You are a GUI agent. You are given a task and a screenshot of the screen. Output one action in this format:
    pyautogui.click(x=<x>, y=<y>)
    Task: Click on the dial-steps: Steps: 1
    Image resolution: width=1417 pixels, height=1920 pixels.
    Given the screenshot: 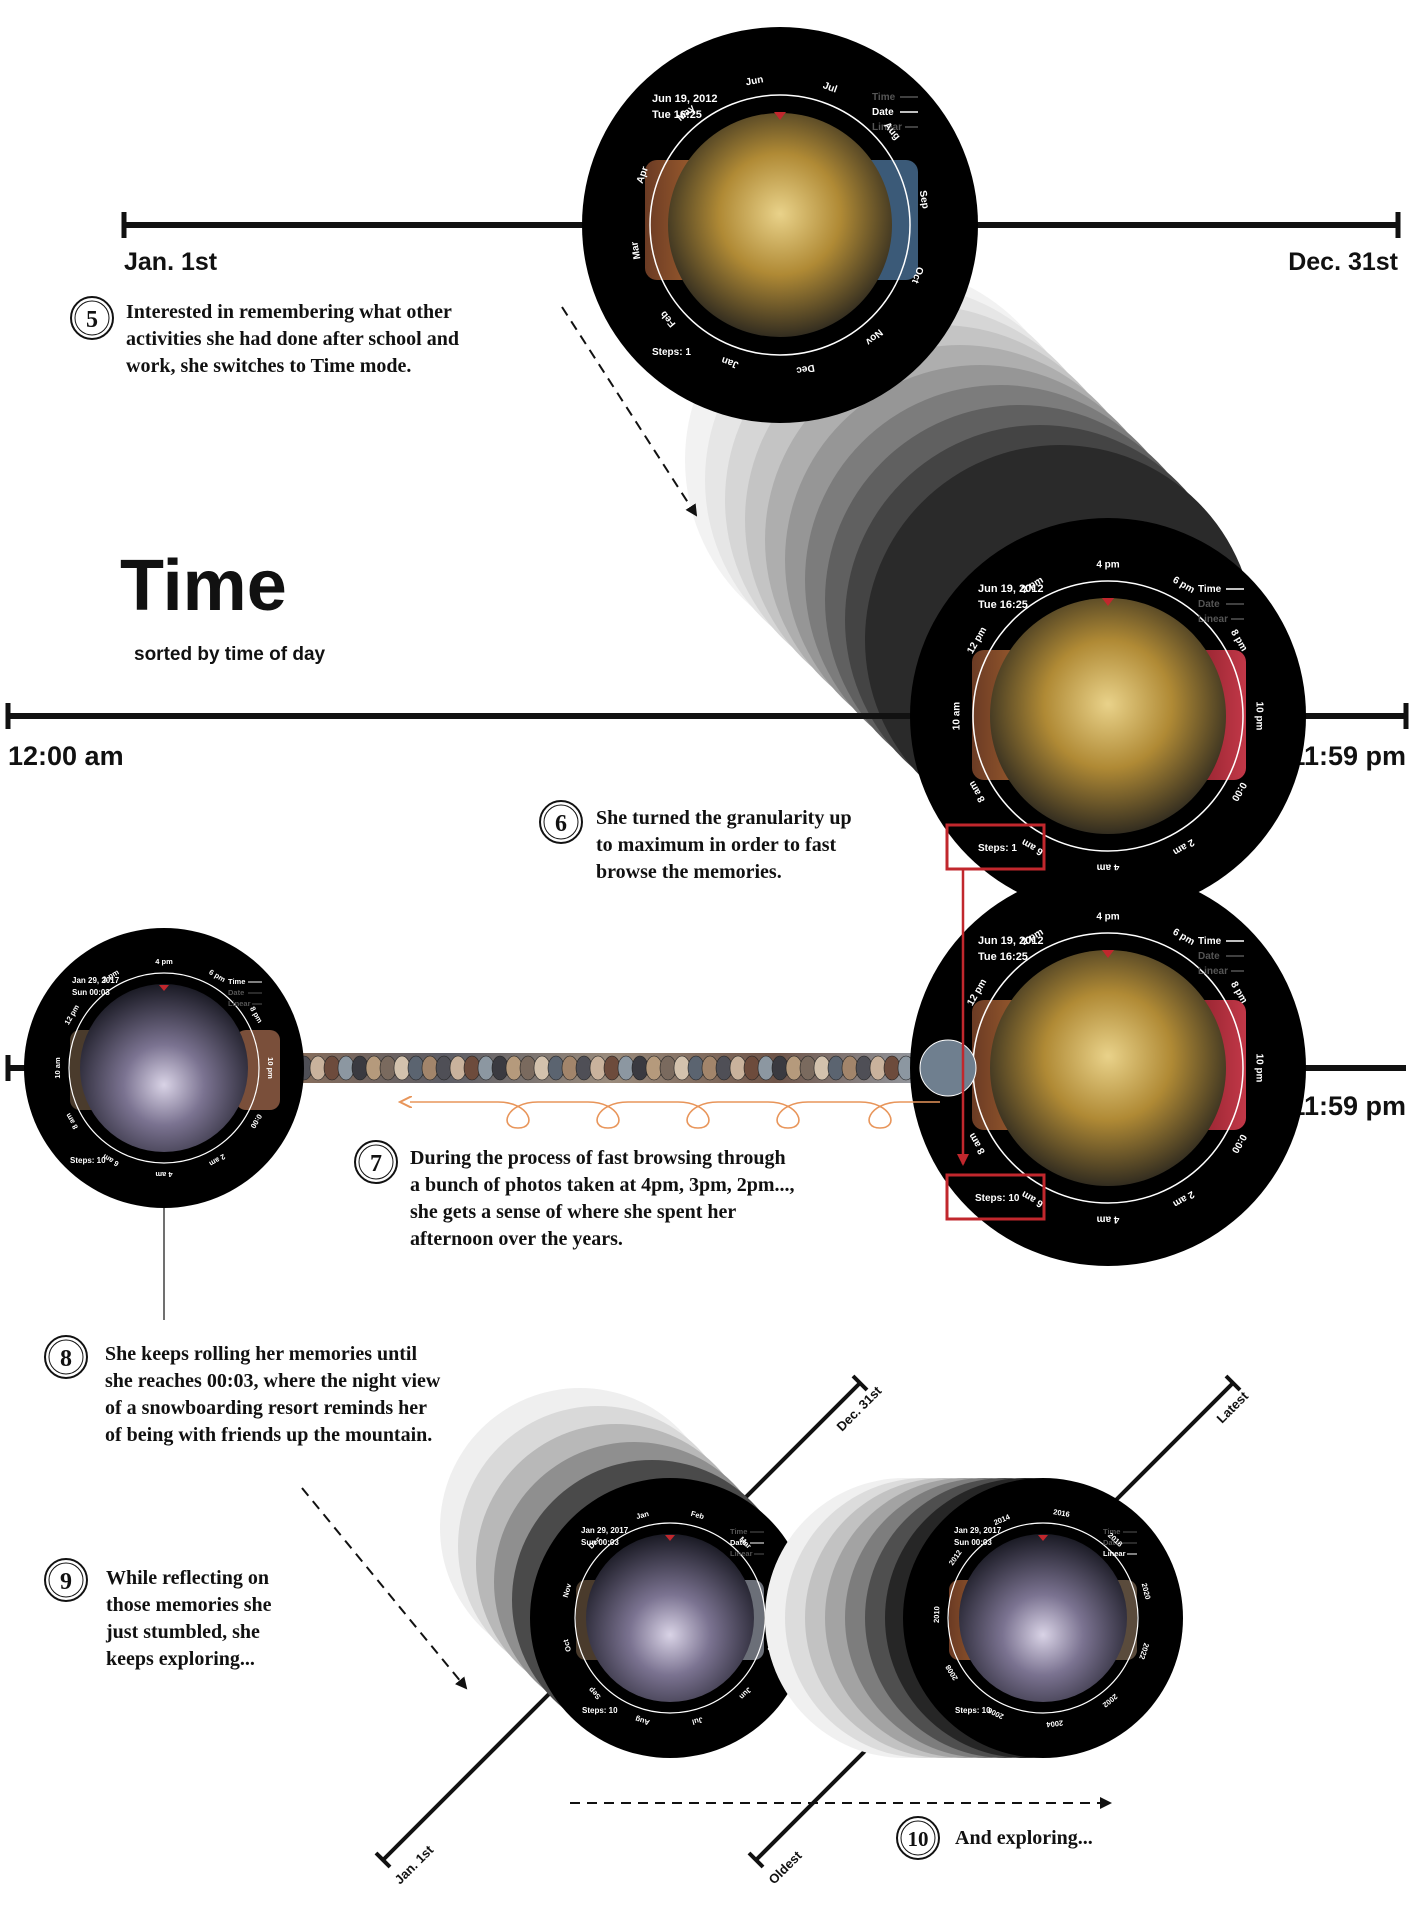 What is the action you would take?
    pyautogui.click(x=997, y=848)
    